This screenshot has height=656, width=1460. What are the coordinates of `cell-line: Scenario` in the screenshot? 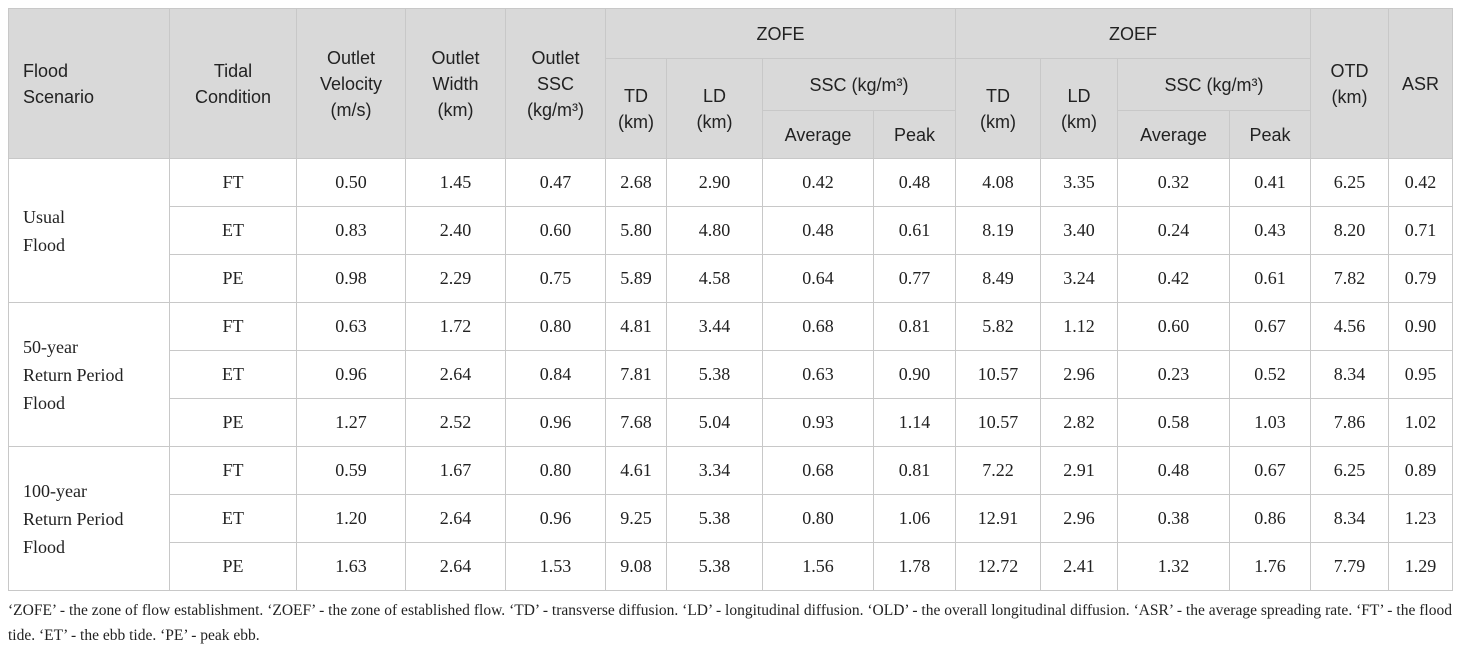 It's located at (59, 96).